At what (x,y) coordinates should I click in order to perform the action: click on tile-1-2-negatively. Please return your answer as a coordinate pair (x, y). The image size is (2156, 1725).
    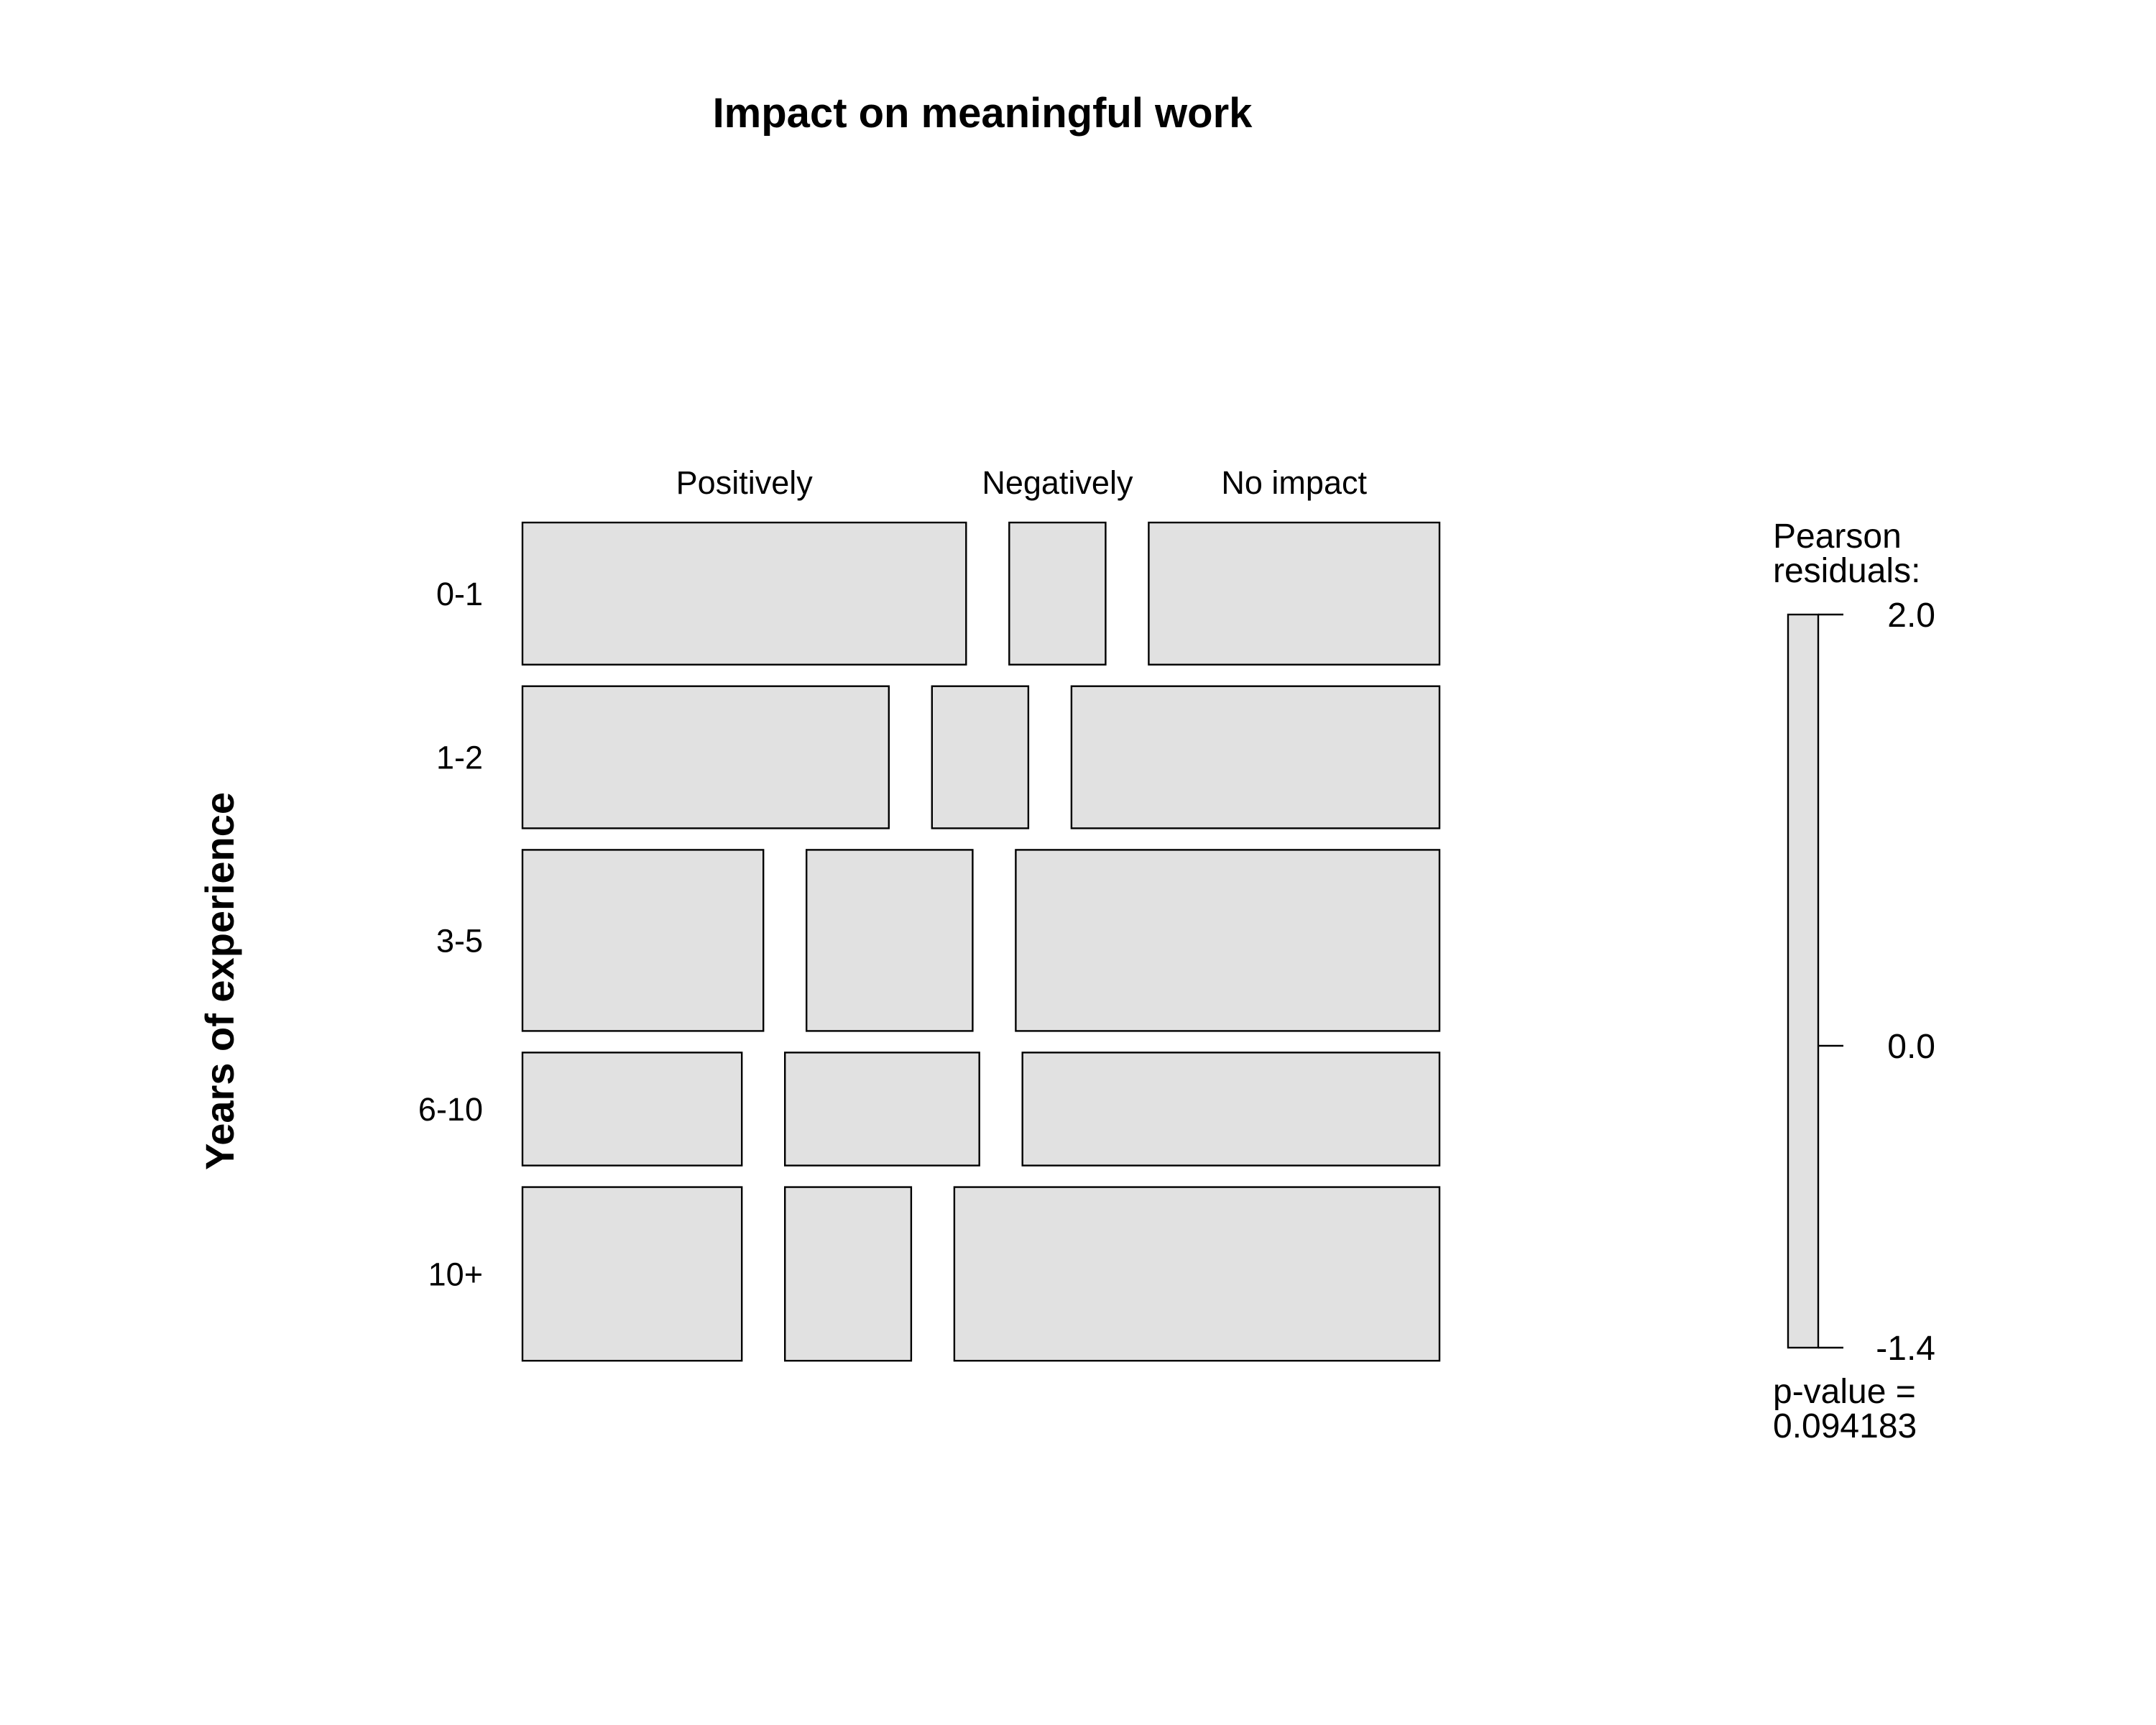
    Looking at the image, I should click on (981, 757).